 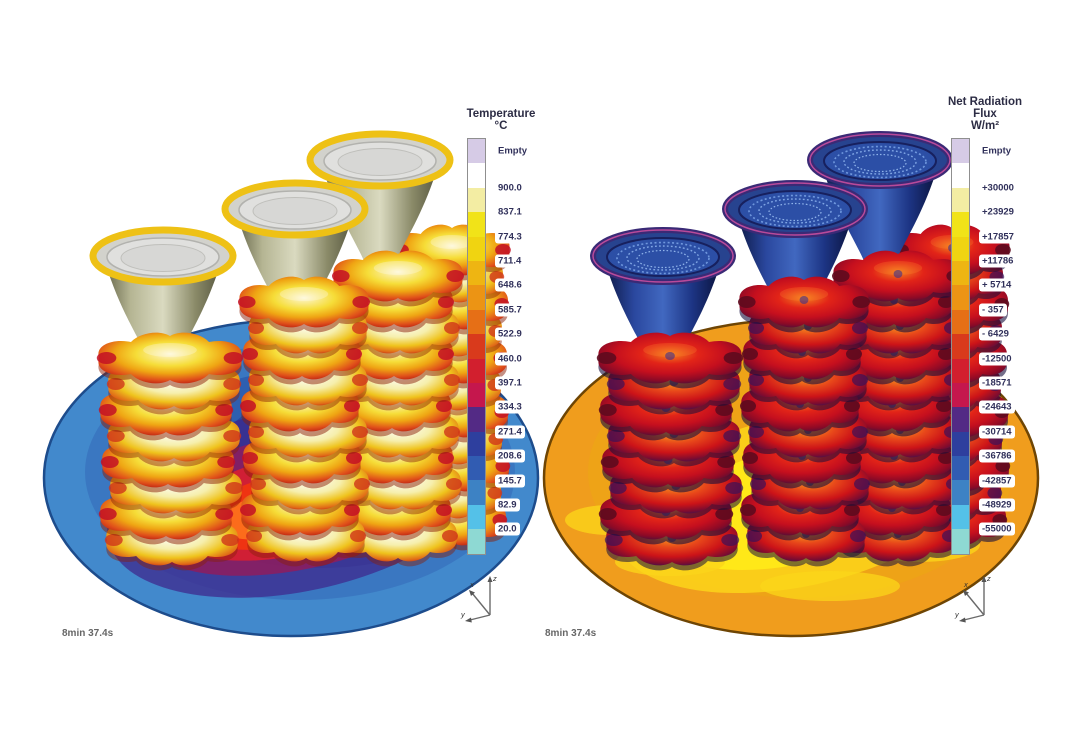 I want to click on colorbar-tick-label: 522.9, so click(x=510, y=334).